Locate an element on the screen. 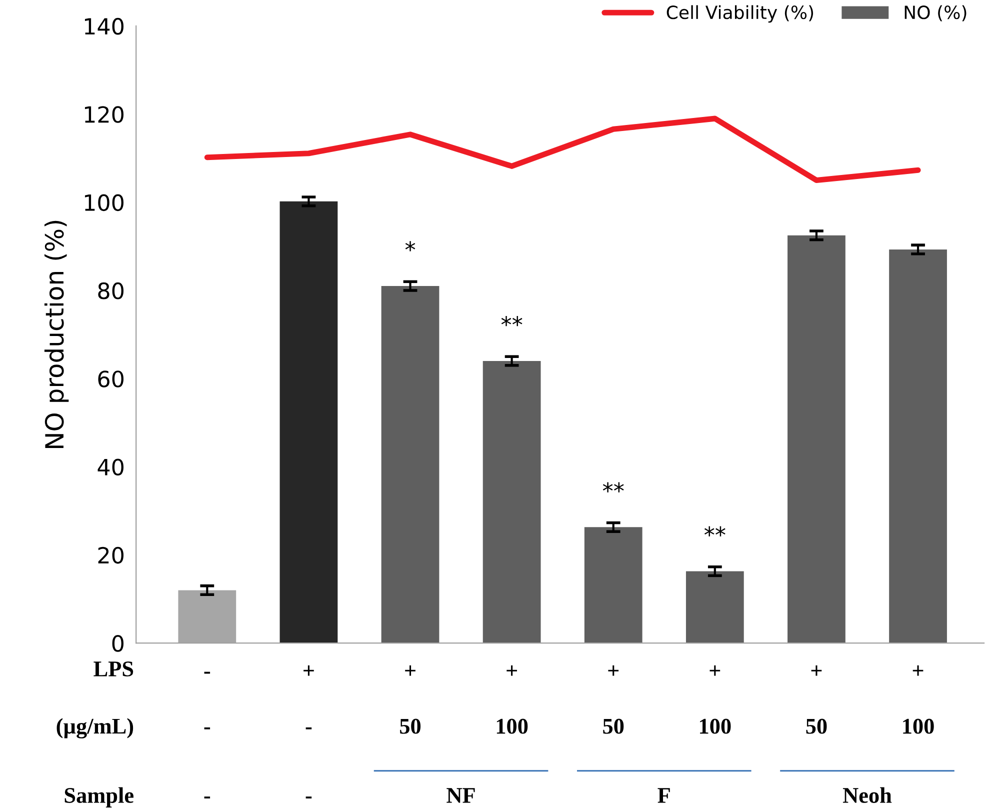 This screenshot has height=812, width=986. y-tick-label: 60 is located at coordinates (111, 379).